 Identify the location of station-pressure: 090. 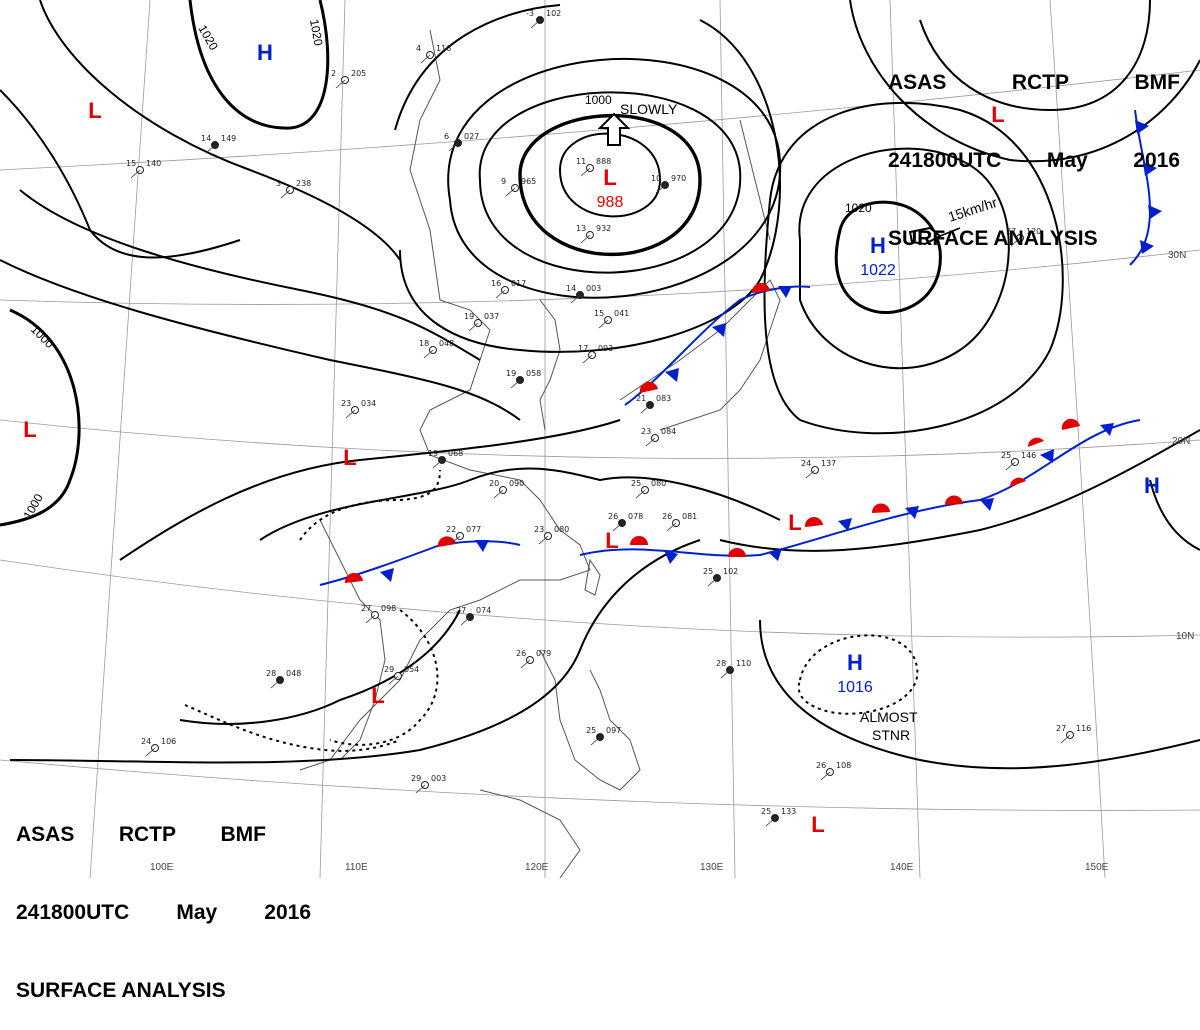
(516, 483).